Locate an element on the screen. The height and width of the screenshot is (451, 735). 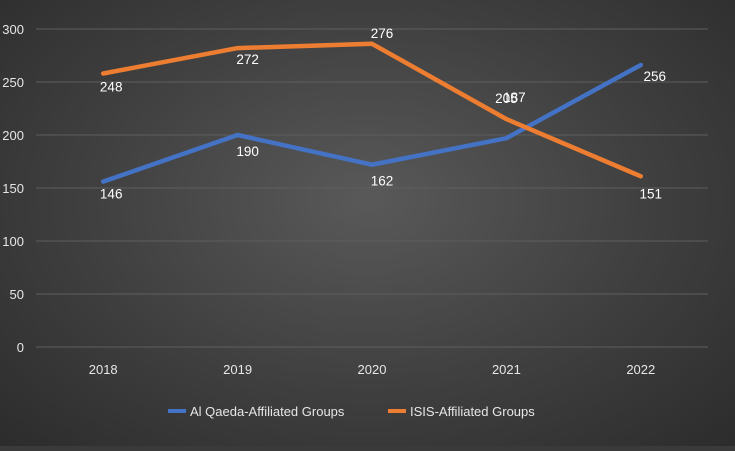
data-label: 146 is located at coordinates (111, 194).